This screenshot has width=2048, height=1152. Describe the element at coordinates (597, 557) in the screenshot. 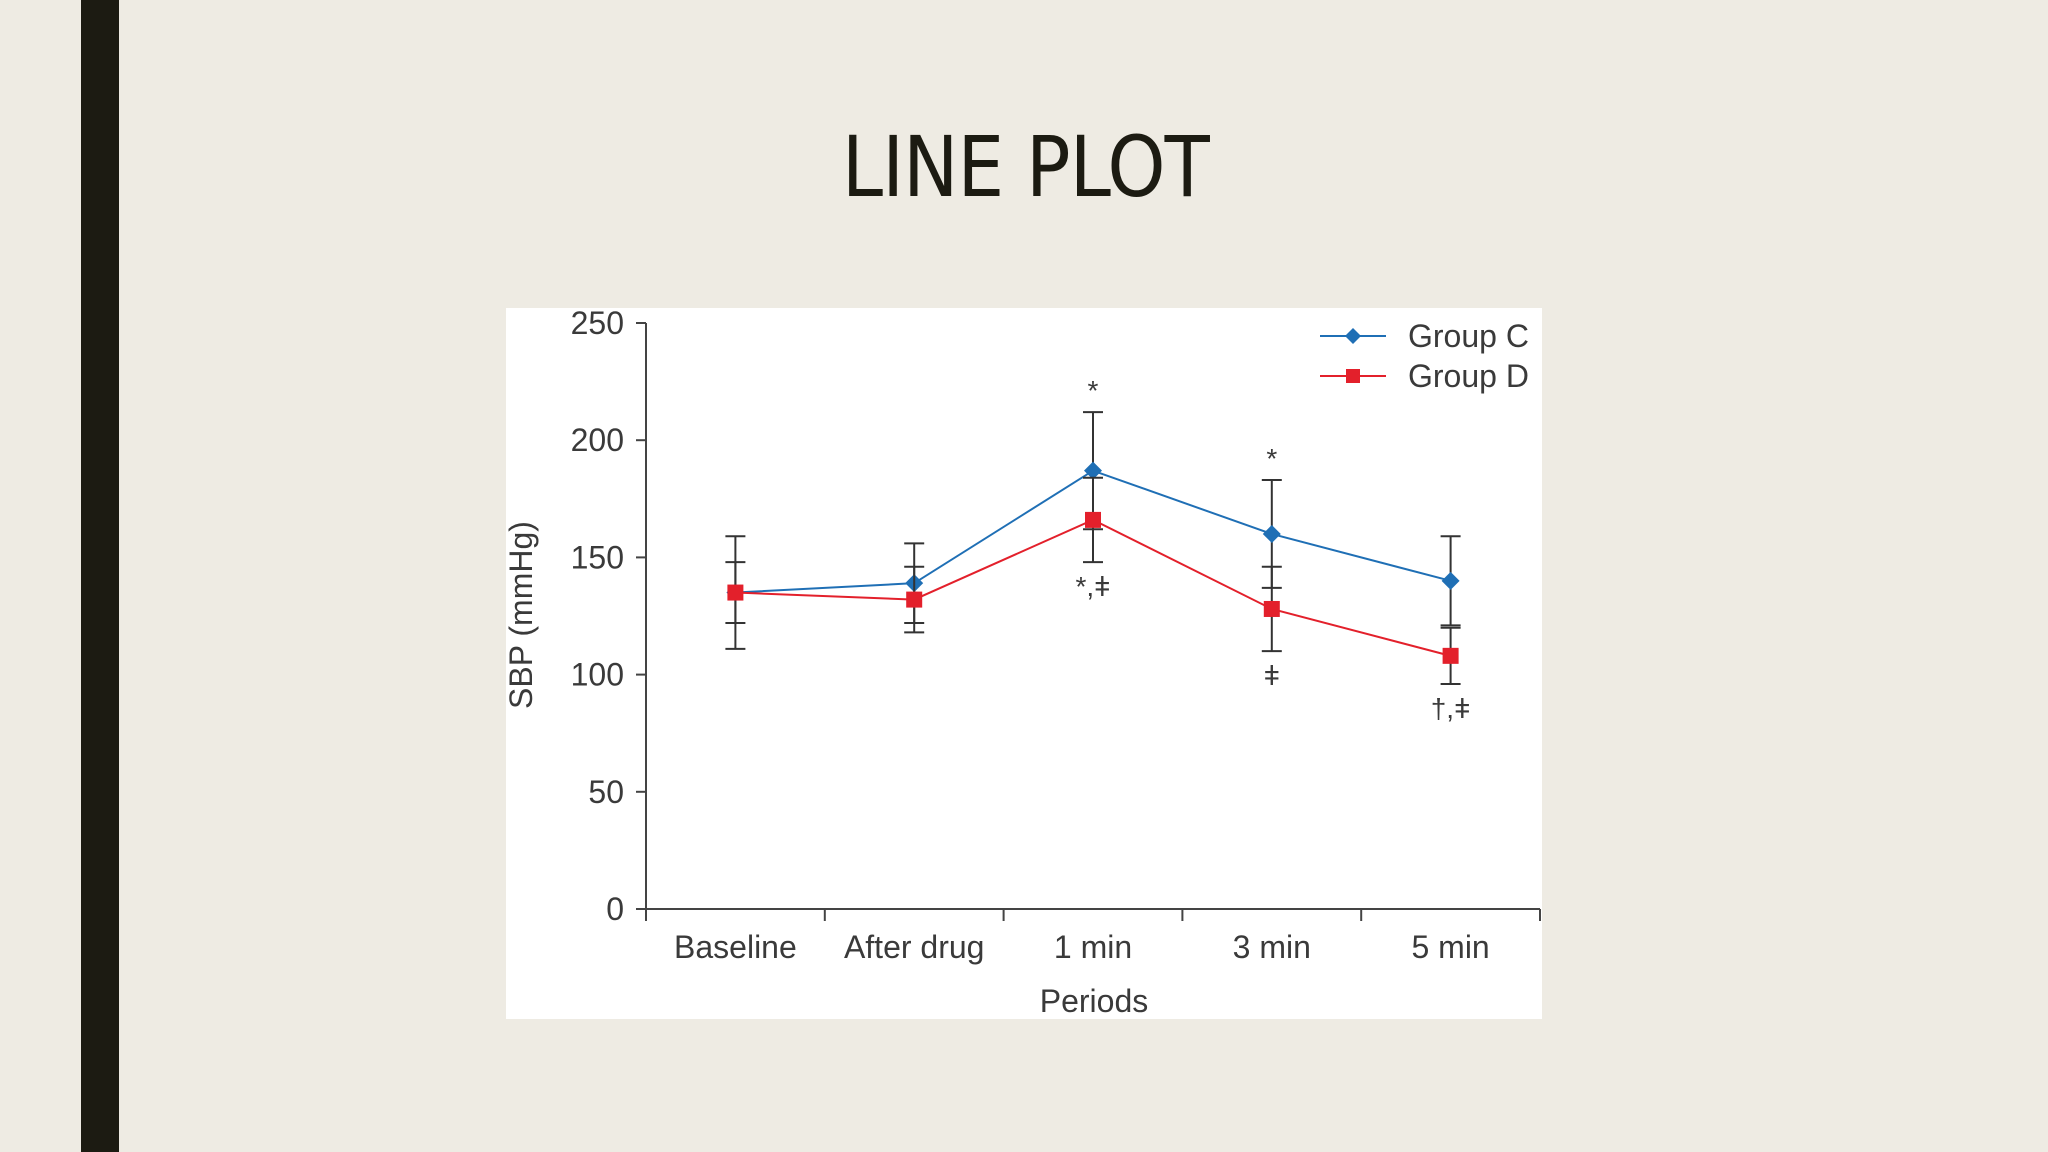

I see `y-tick-label: 150` at that location.